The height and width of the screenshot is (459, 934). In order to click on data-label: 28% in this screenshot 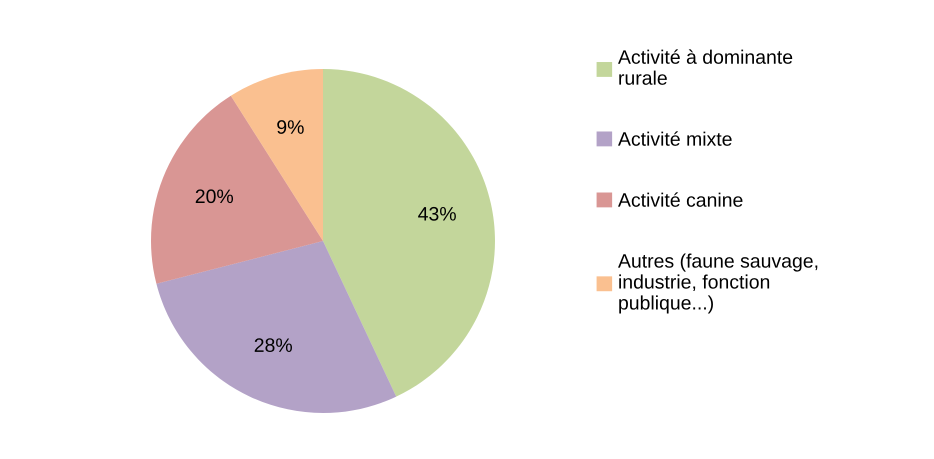, I will do `click(273, 345)`.